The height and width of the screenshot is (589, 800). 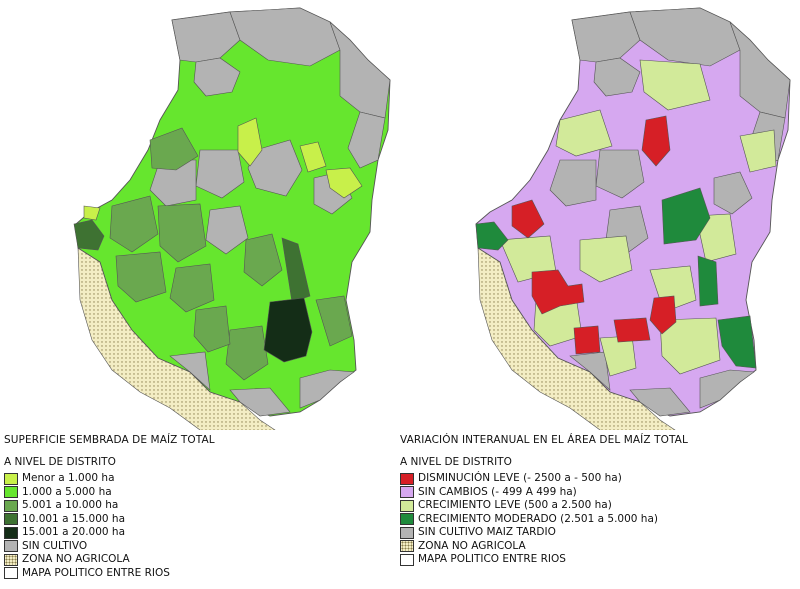 What do you see at coordinates (154, 547) in the screenshot?
I see `legend-item: SIN CULTIVO` at bounding box center [154, 547].